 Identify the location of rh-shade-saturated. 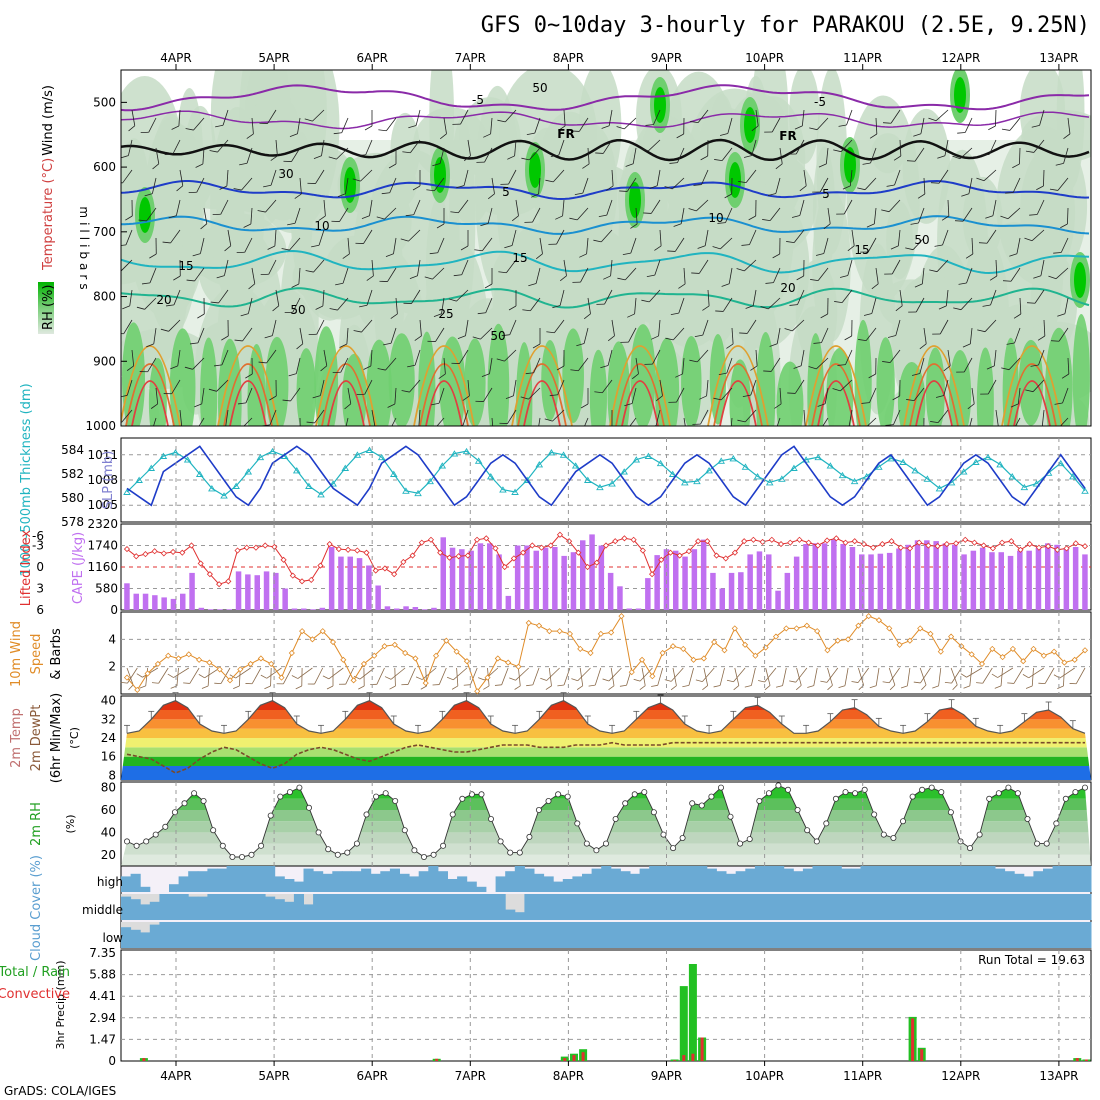
(145, 215).